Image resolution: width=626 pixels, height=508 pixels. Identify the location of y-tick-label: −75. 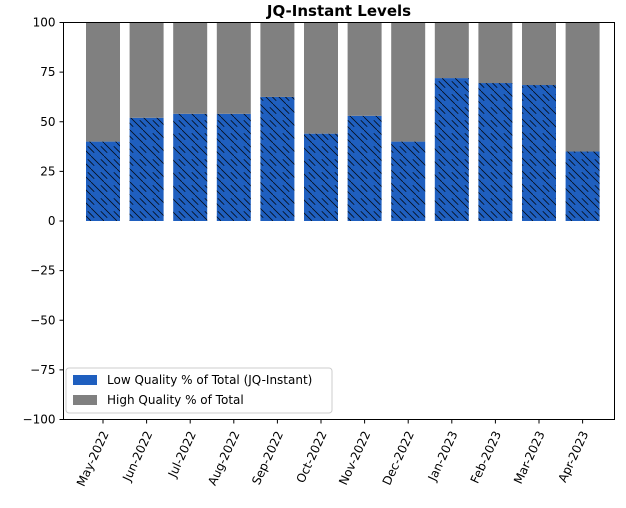
(42, 370).